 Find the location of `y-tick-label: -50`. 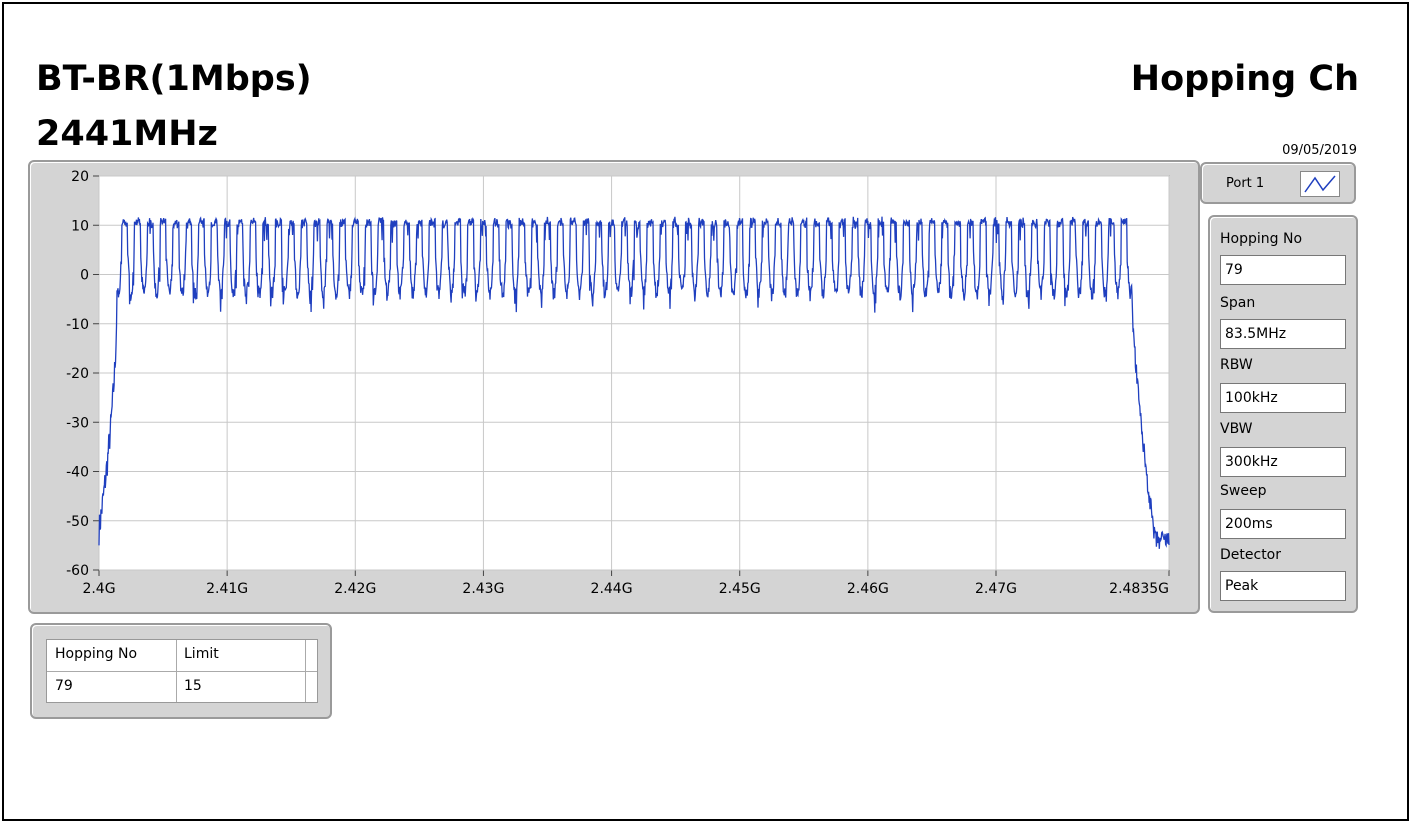

y-tick-label: -50 is located at coordinates (77, 522).